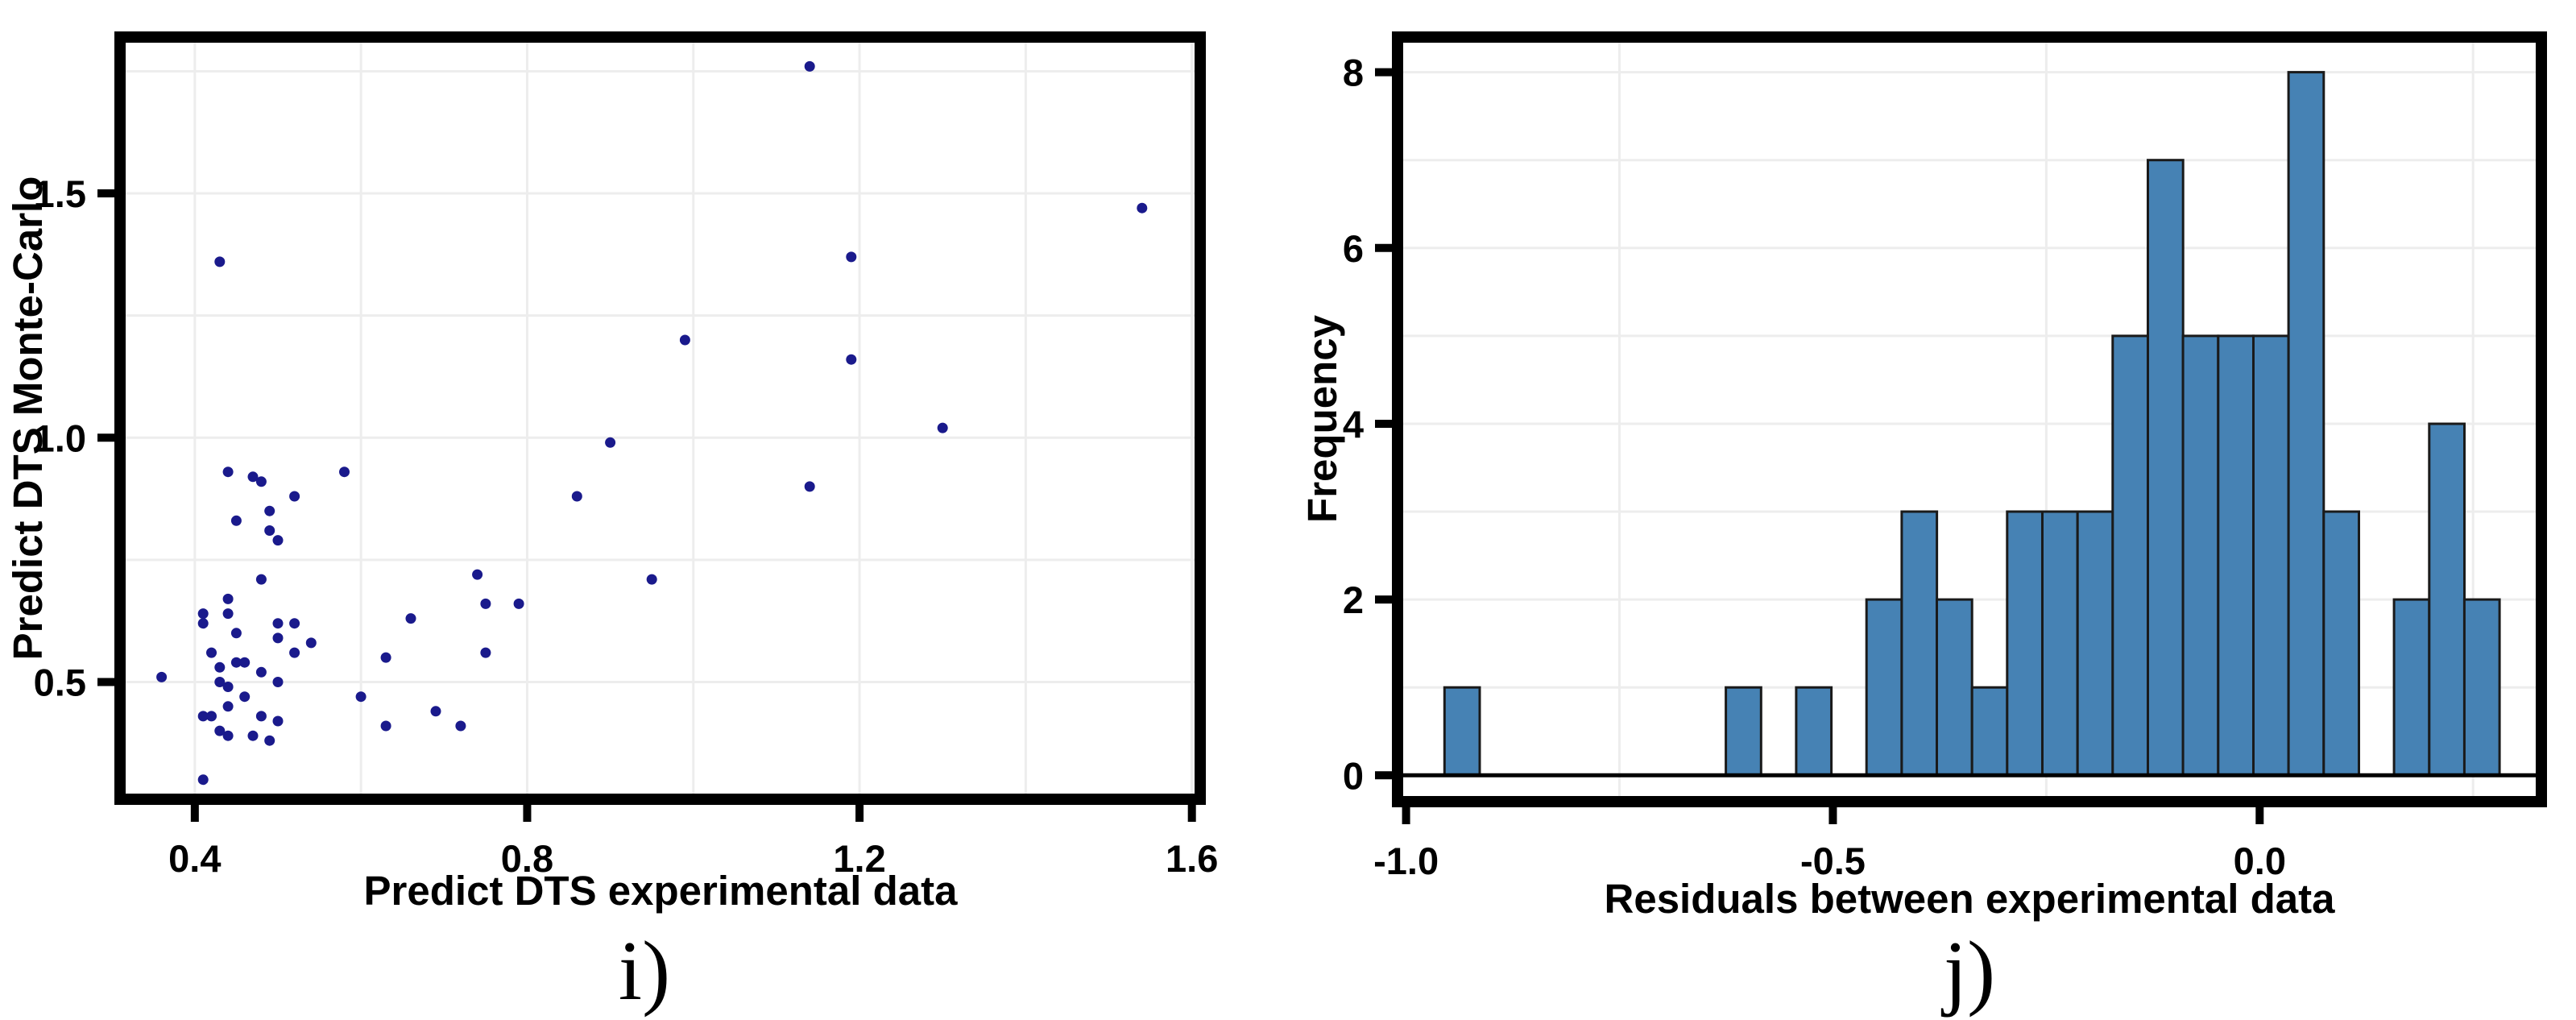 This screenshot has height=1020, width=2576. What do you see at coordinates (1353, 248) in the screenshot?
I see `y-tick-label: 6` at bounding box center [1353, 248].